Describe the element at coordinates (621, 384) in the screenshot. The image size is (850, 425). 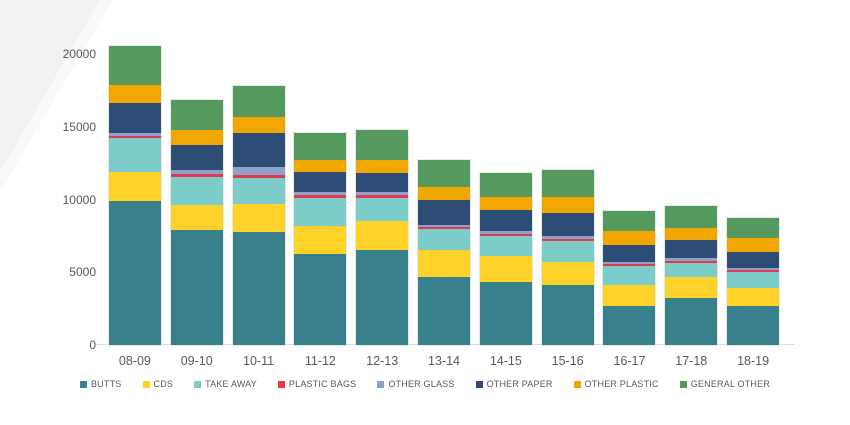
I see `legend-label: OTHER PLASTIC` at that location.